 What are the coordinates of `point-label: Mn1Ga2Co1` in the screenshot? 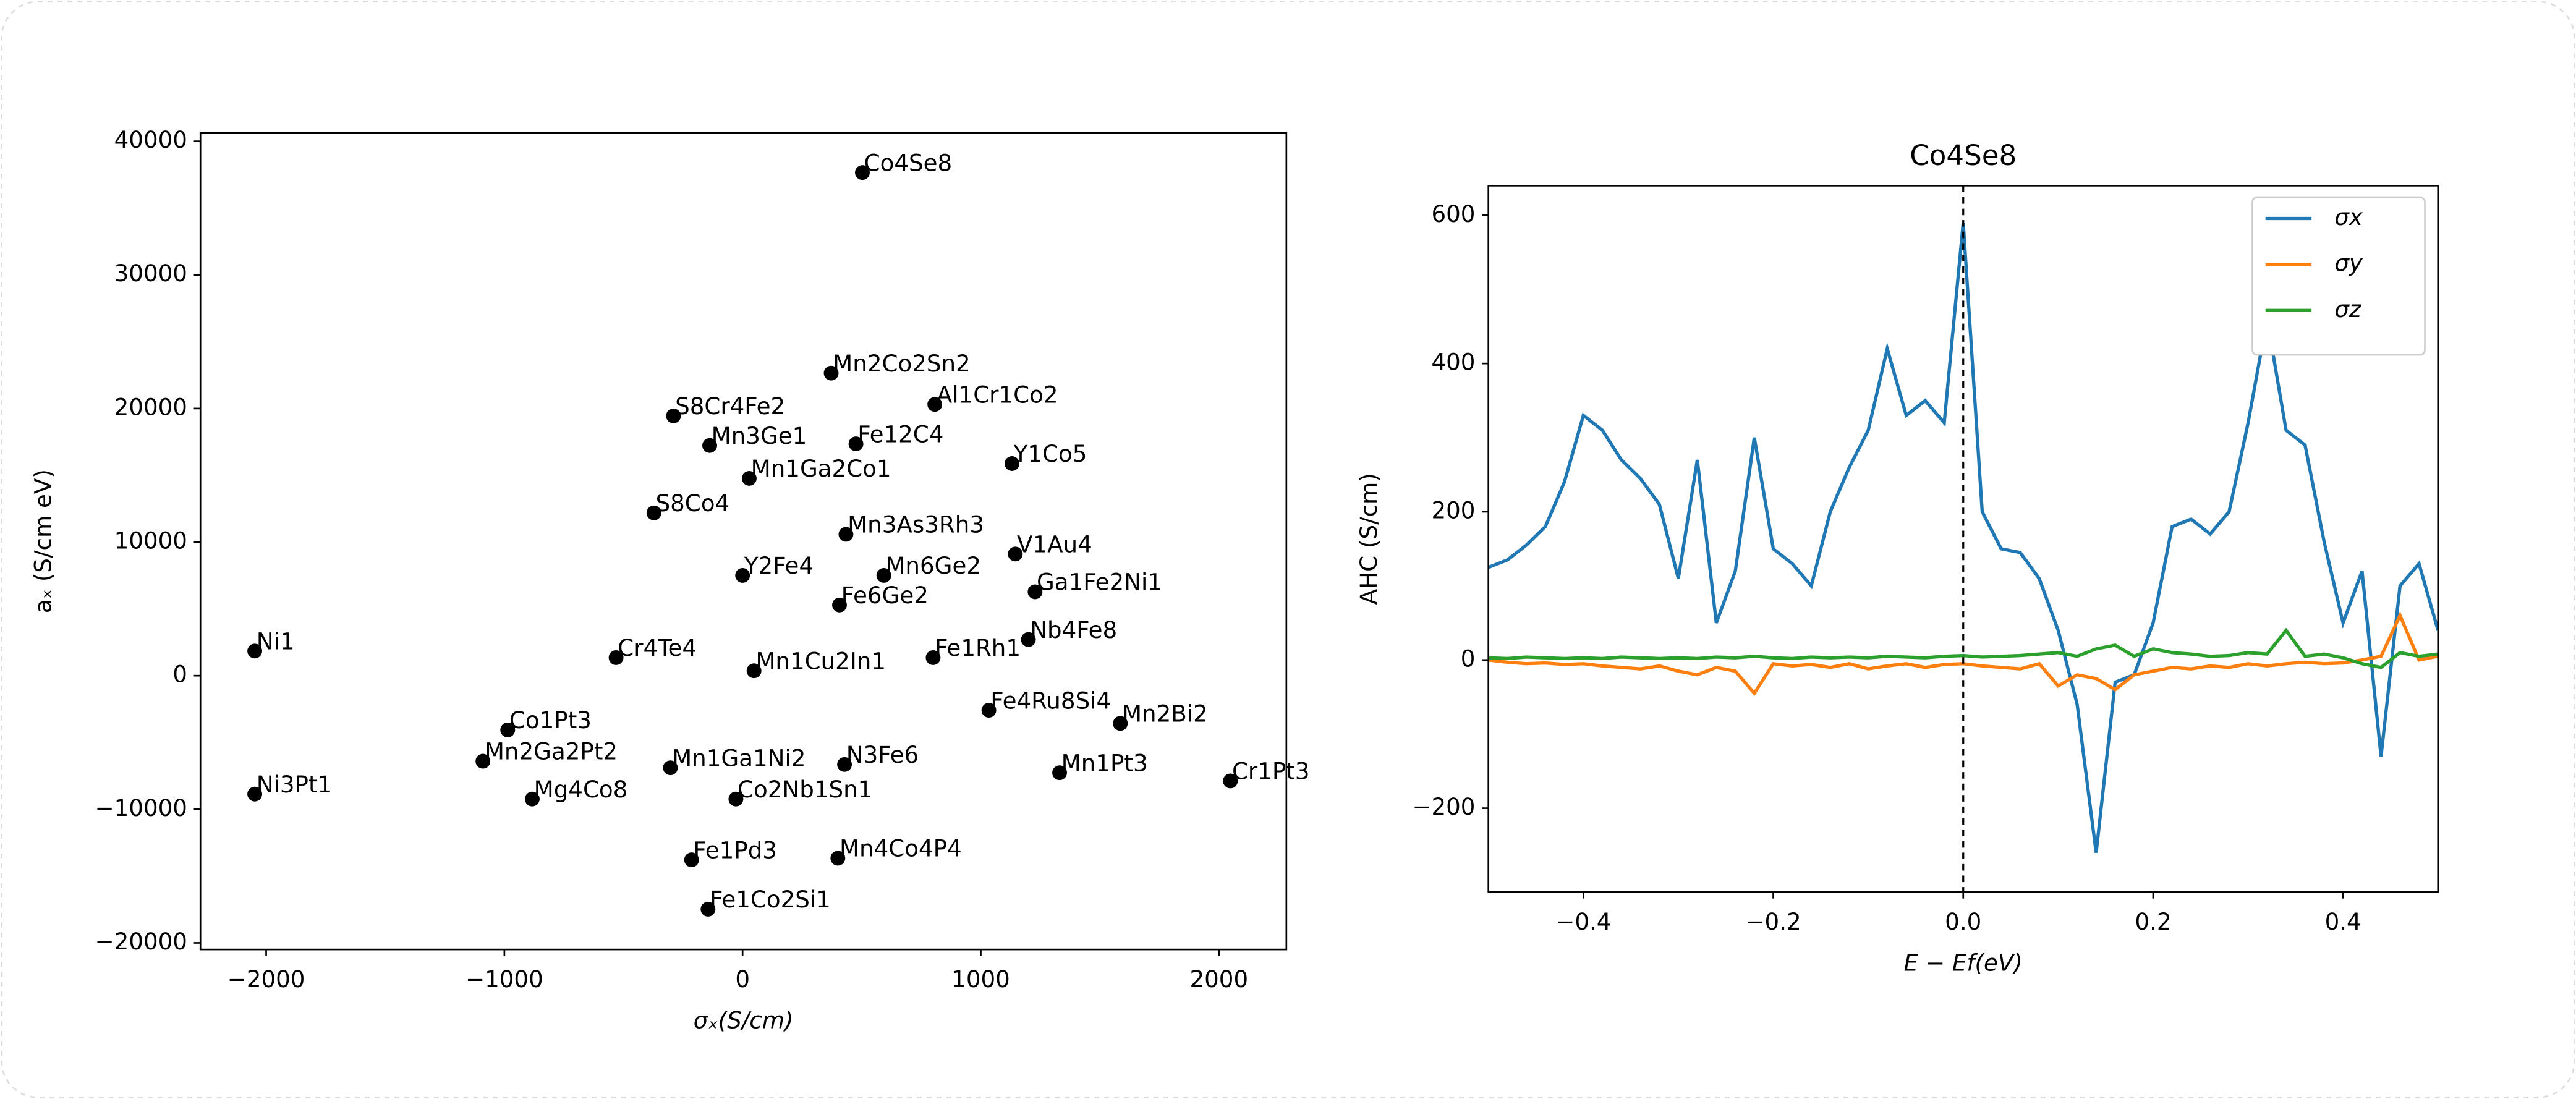 It's located at (821, 468).